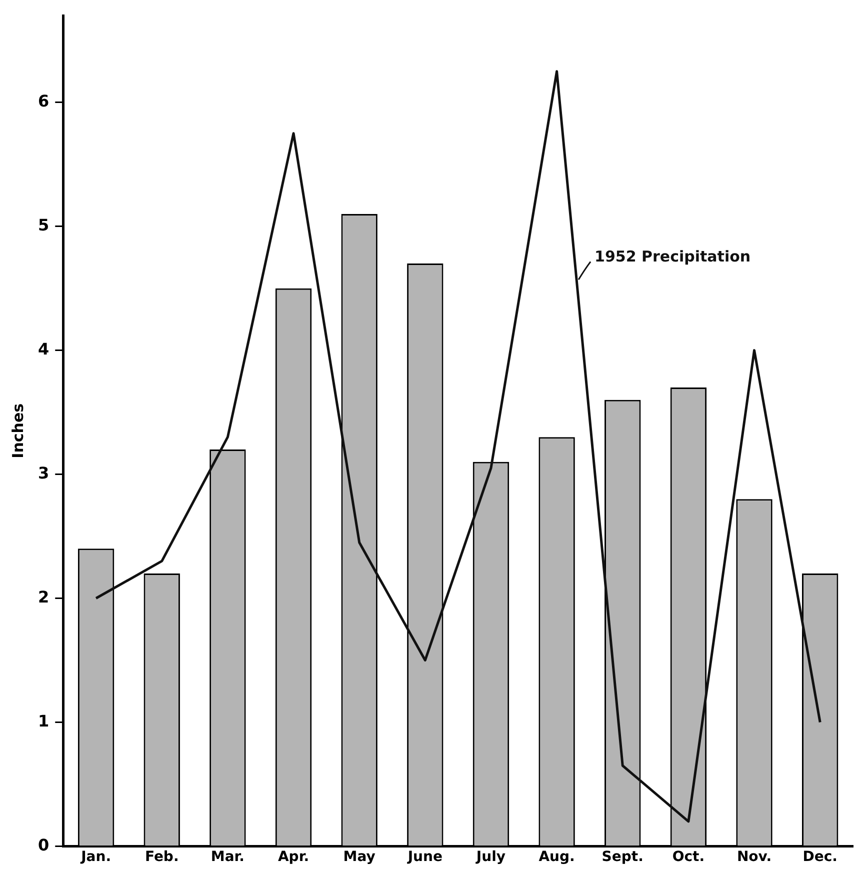  What do you see at coordinates (688, 857) in the screenshot?
I see `x-tick-label: Oct.` at bounding box center [688, 857].